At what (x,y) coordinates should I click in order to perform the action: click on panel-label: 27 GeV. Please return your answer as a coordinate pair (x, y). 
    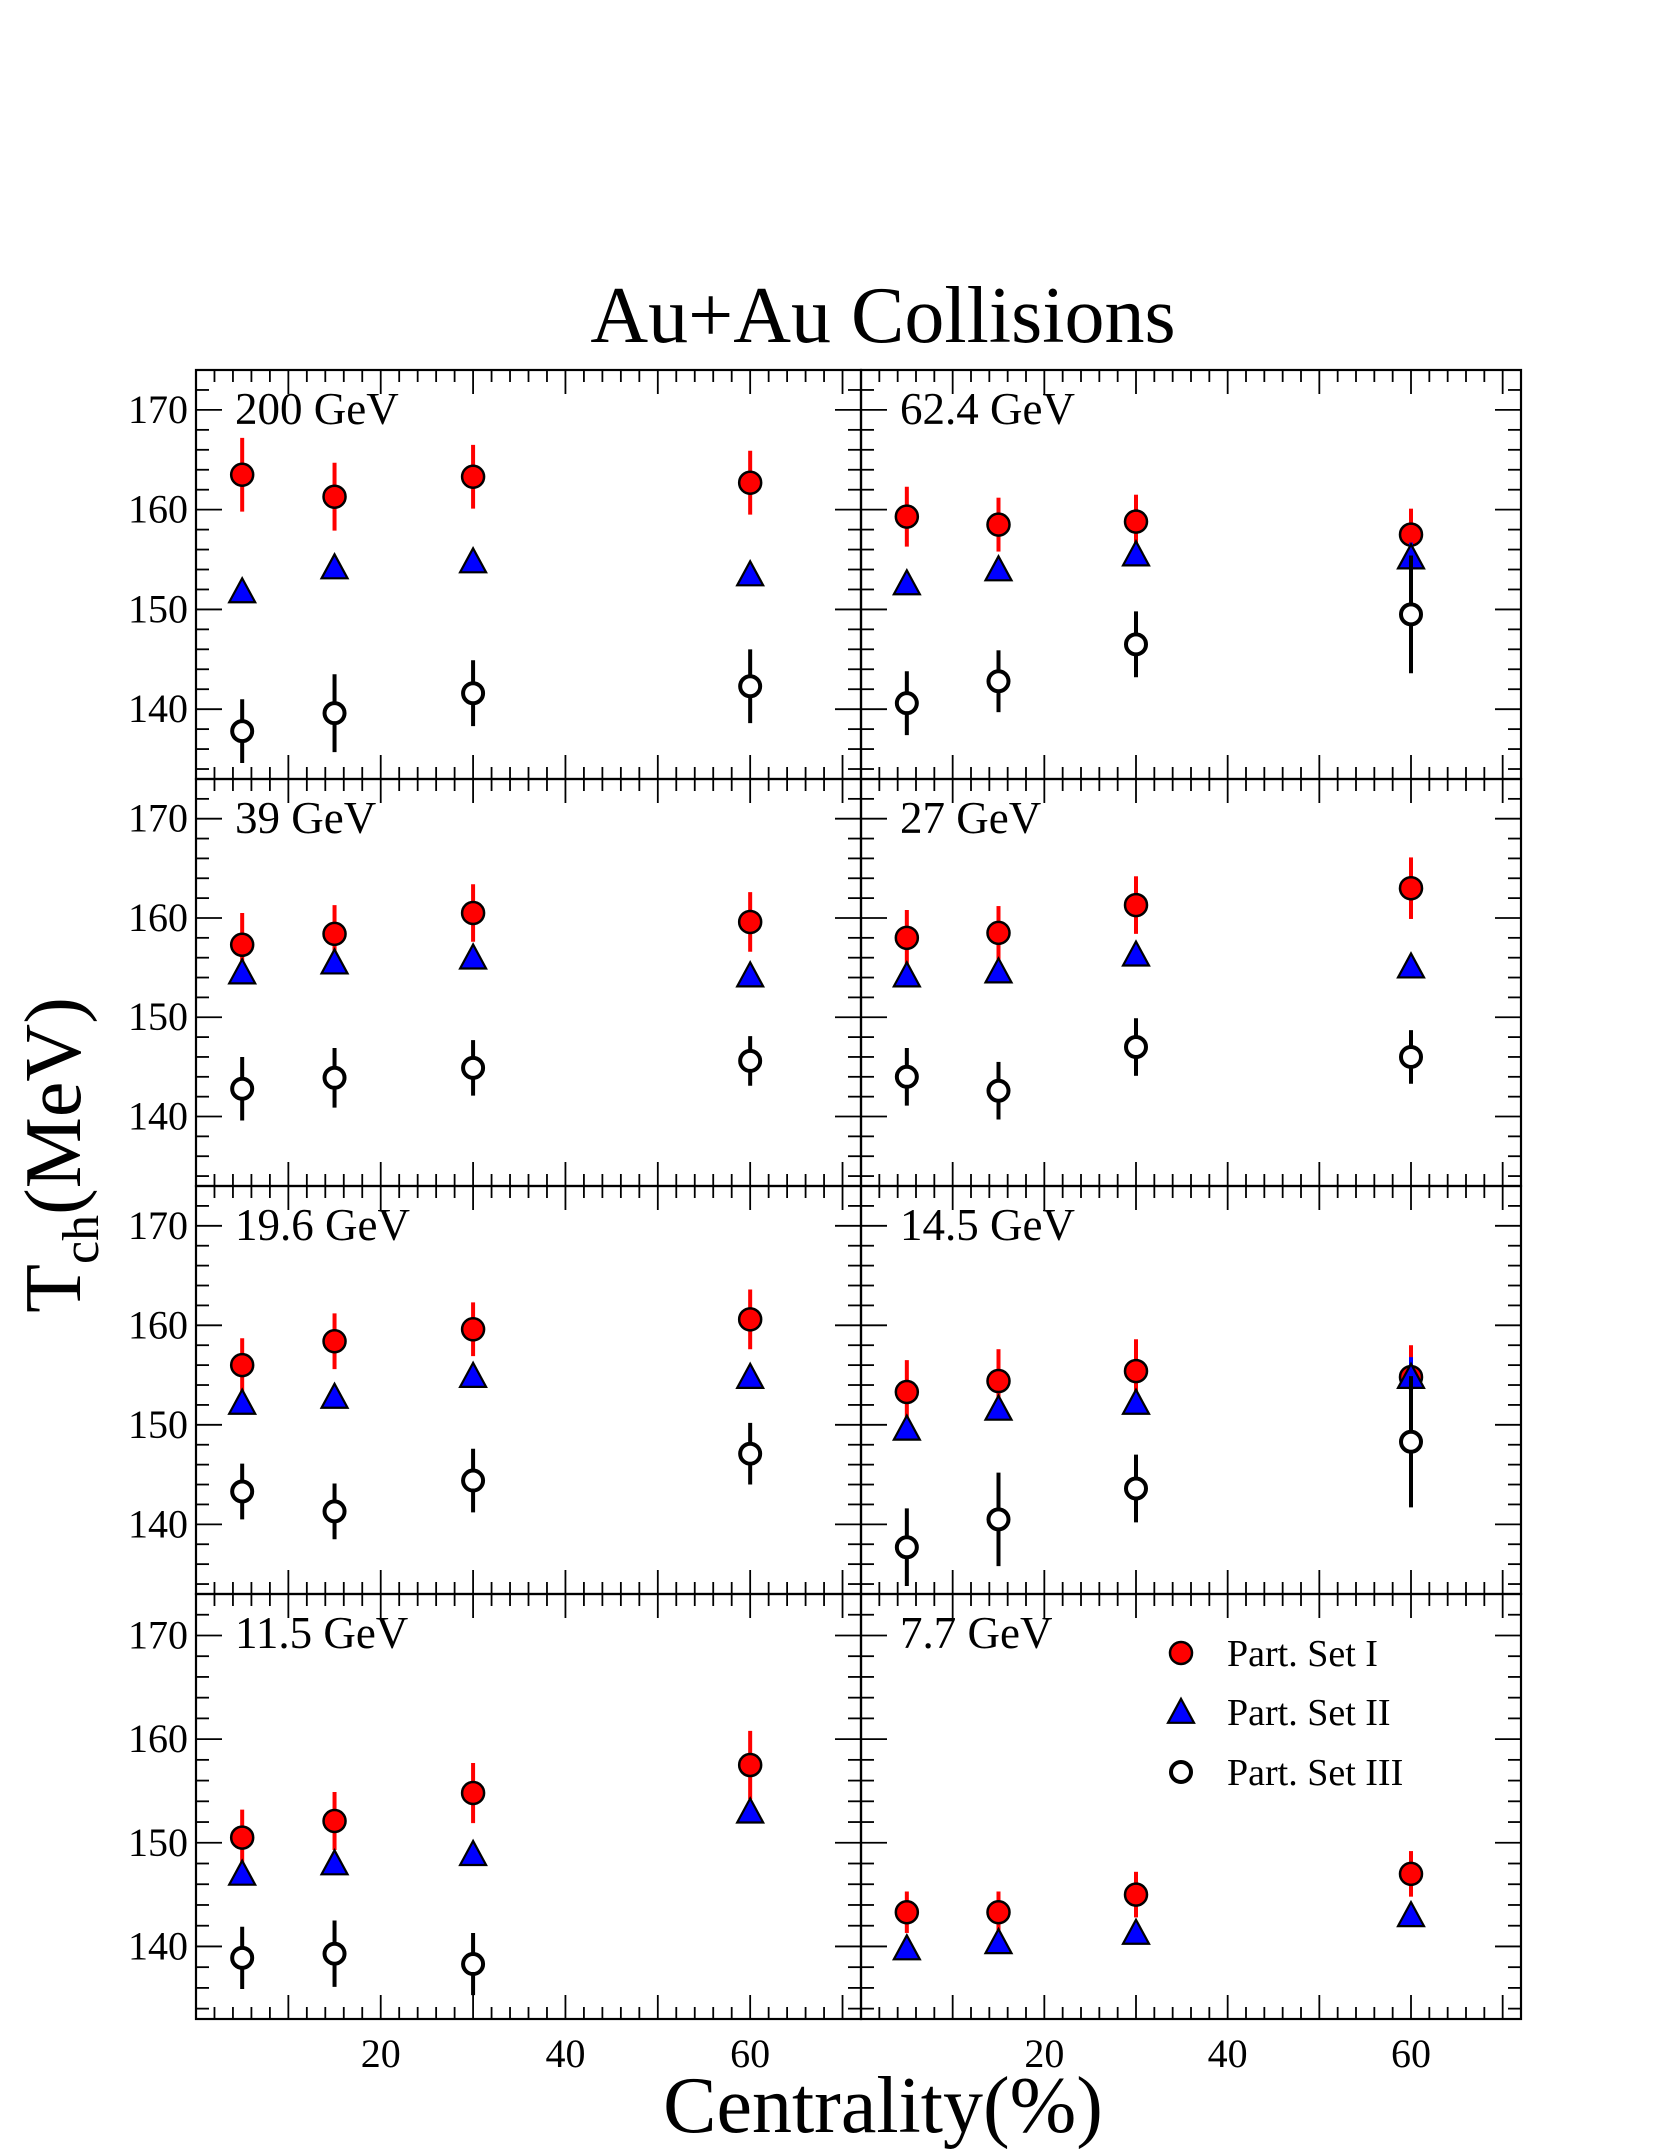
    Looking at the image, I should click on (970, 818).